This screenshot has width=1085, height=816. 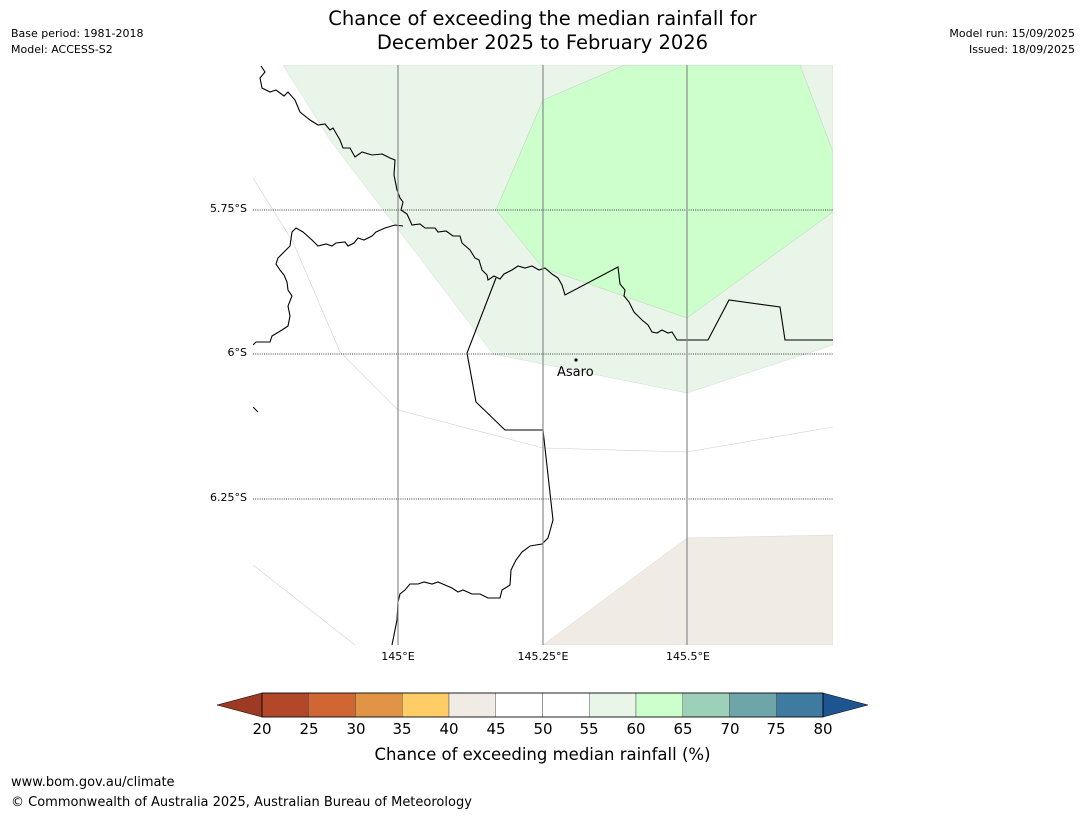 I want to click on colorbar-tick: 35, so click(x=402, y=729).